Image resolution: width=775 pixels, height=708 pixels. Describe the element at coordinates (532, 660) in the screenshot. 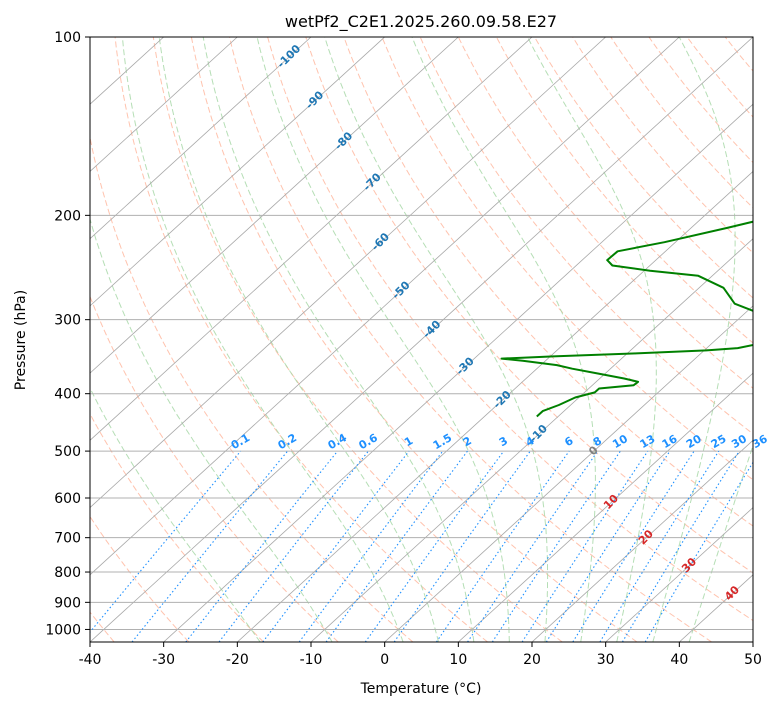

I see `x-tick-label: 20` at that location.